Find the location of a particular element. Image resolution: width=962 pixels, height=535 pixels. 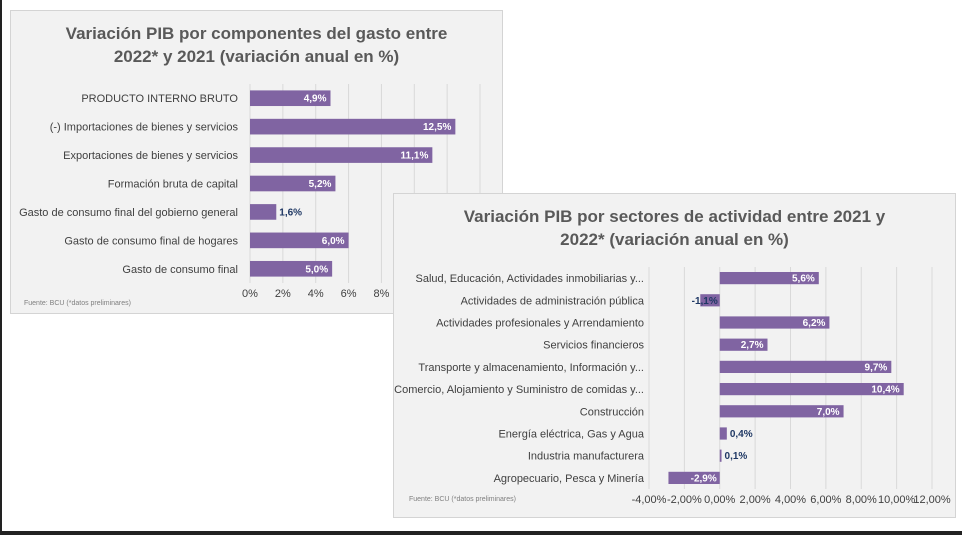

data-label: 4,9% is located at coordinates (315, 99).